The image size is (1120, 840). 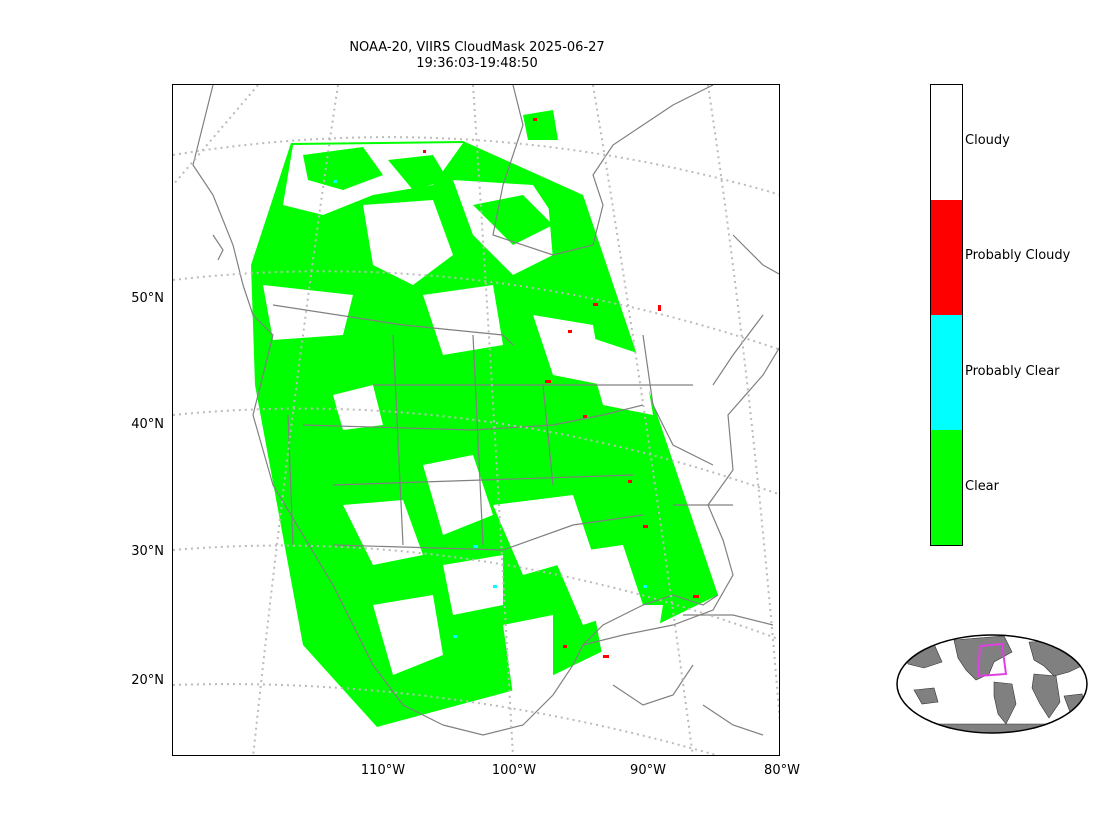 I want to click on lon-label-90w: 90°W, so click(x=648, y=770).